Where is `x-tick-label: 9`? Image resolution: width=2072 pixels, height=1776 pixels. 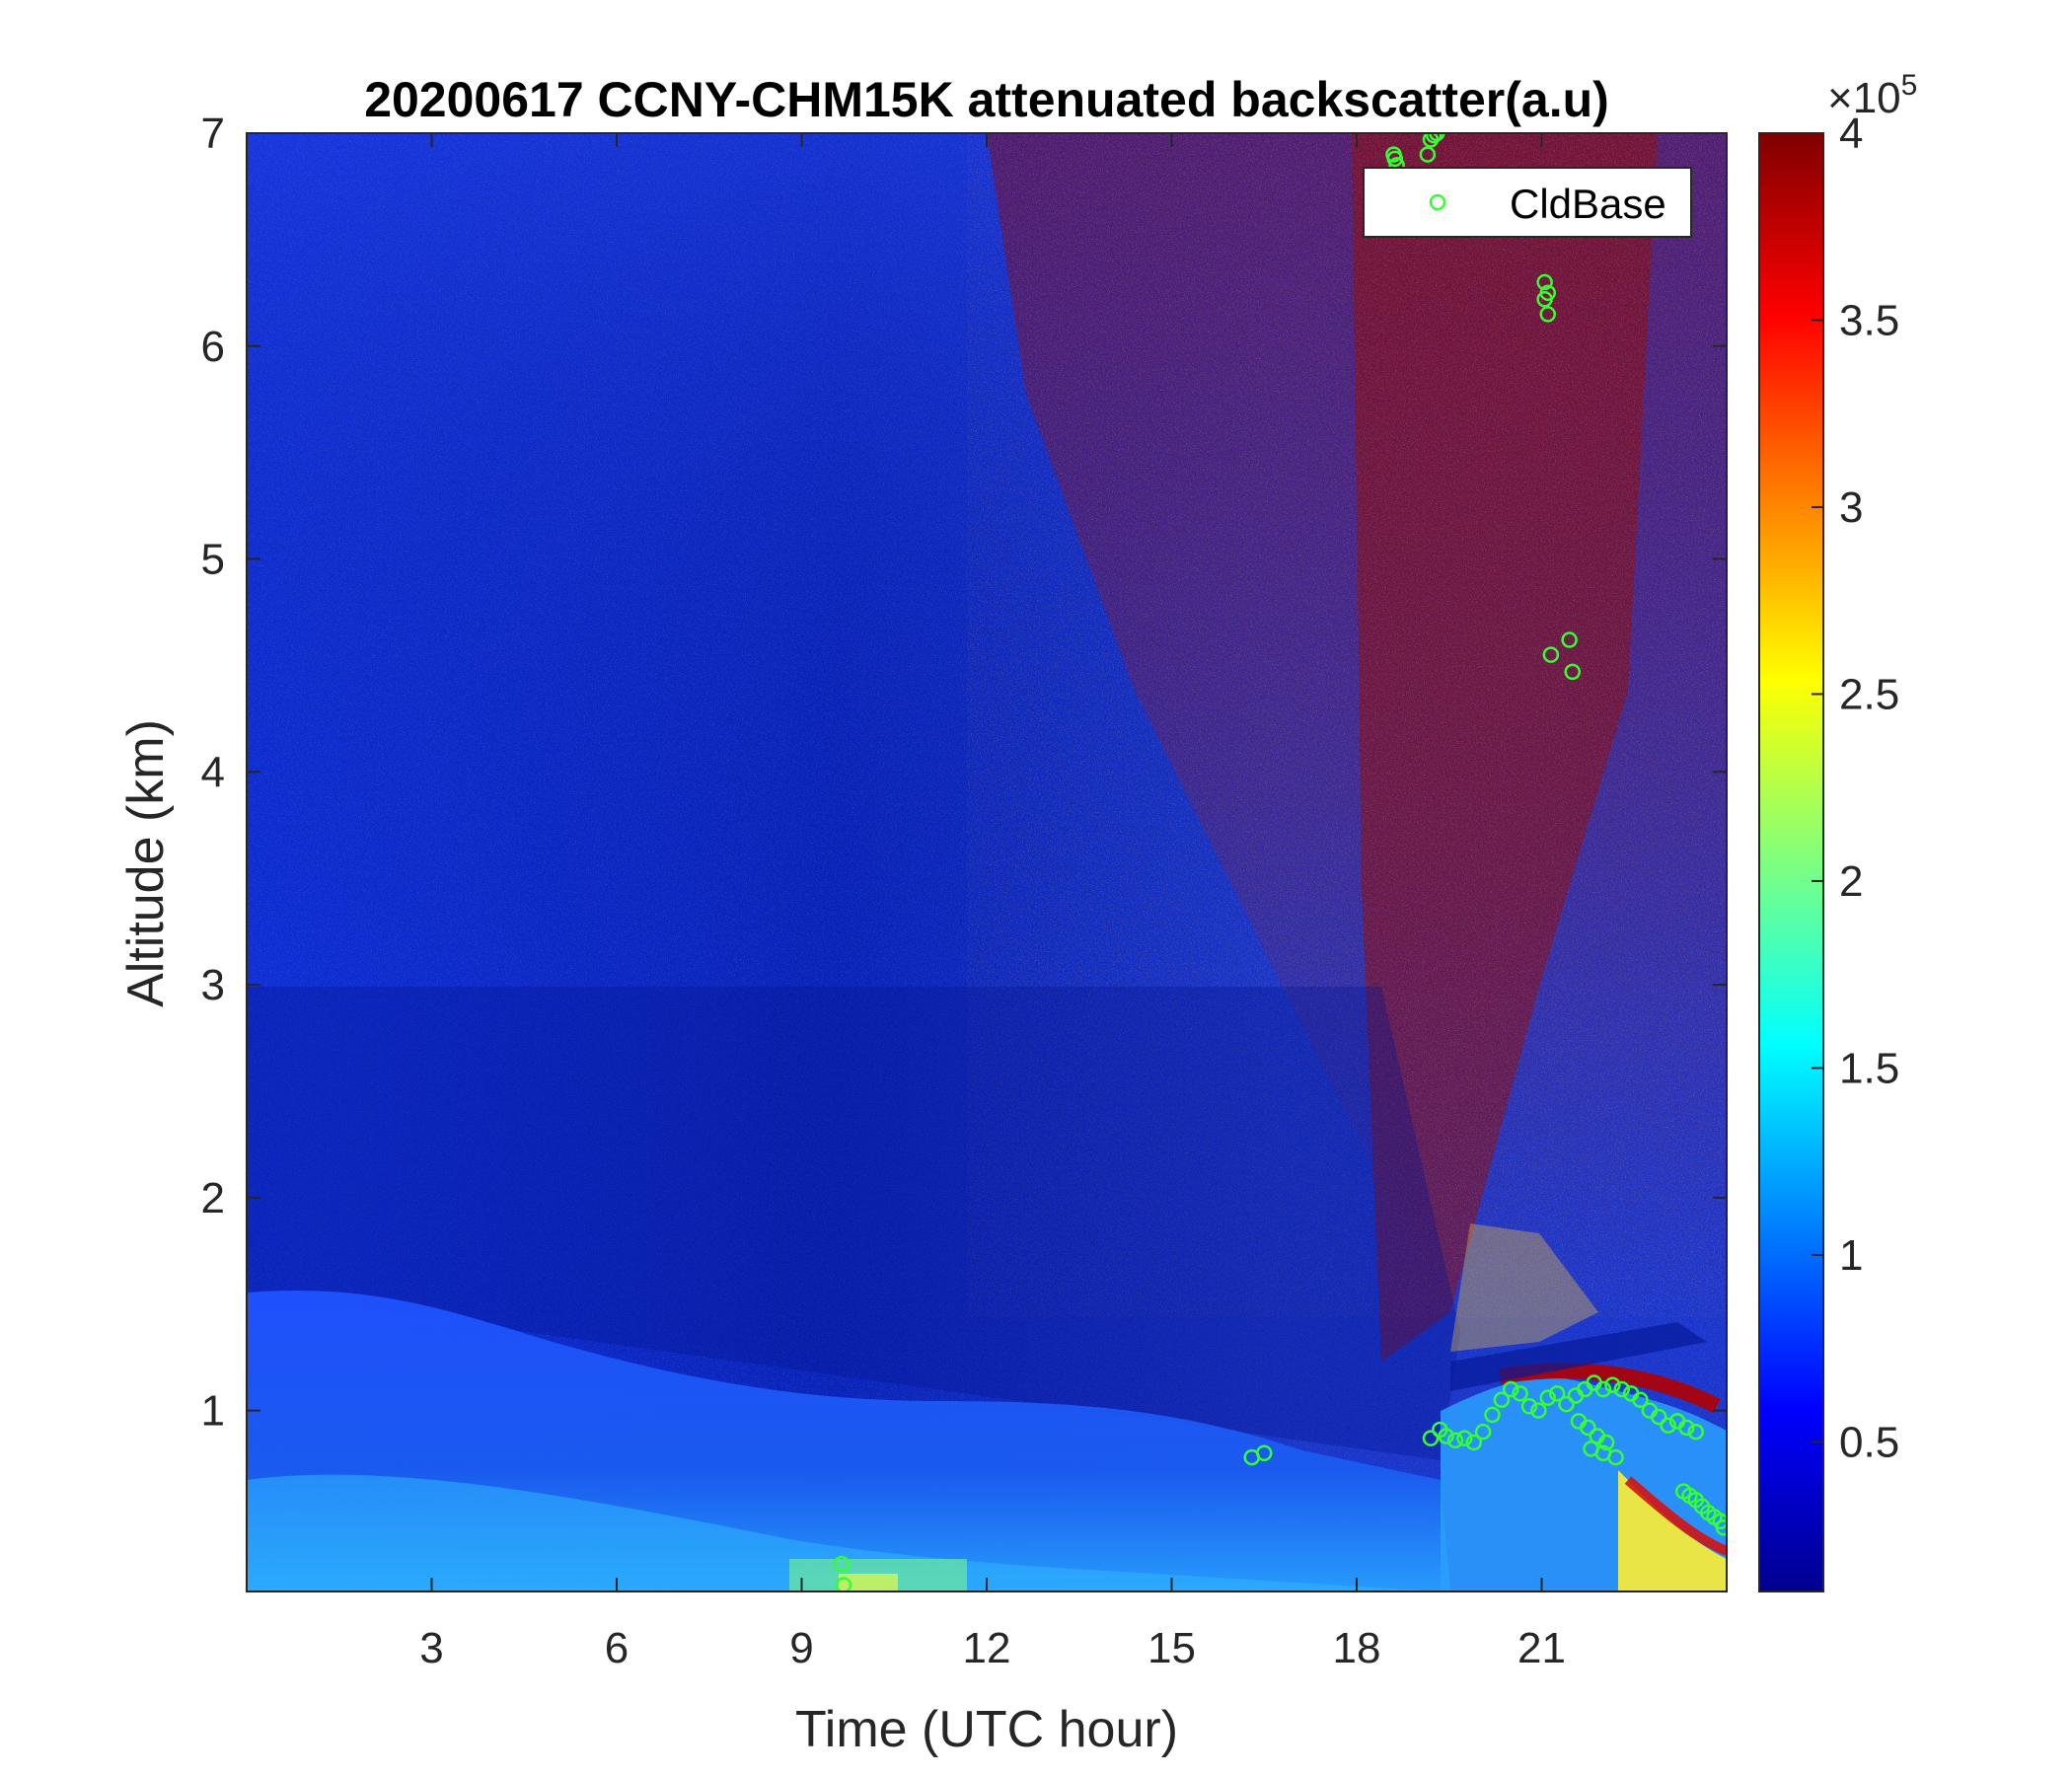 x-tick-label: 9 is located at coordinates (801, 1648).